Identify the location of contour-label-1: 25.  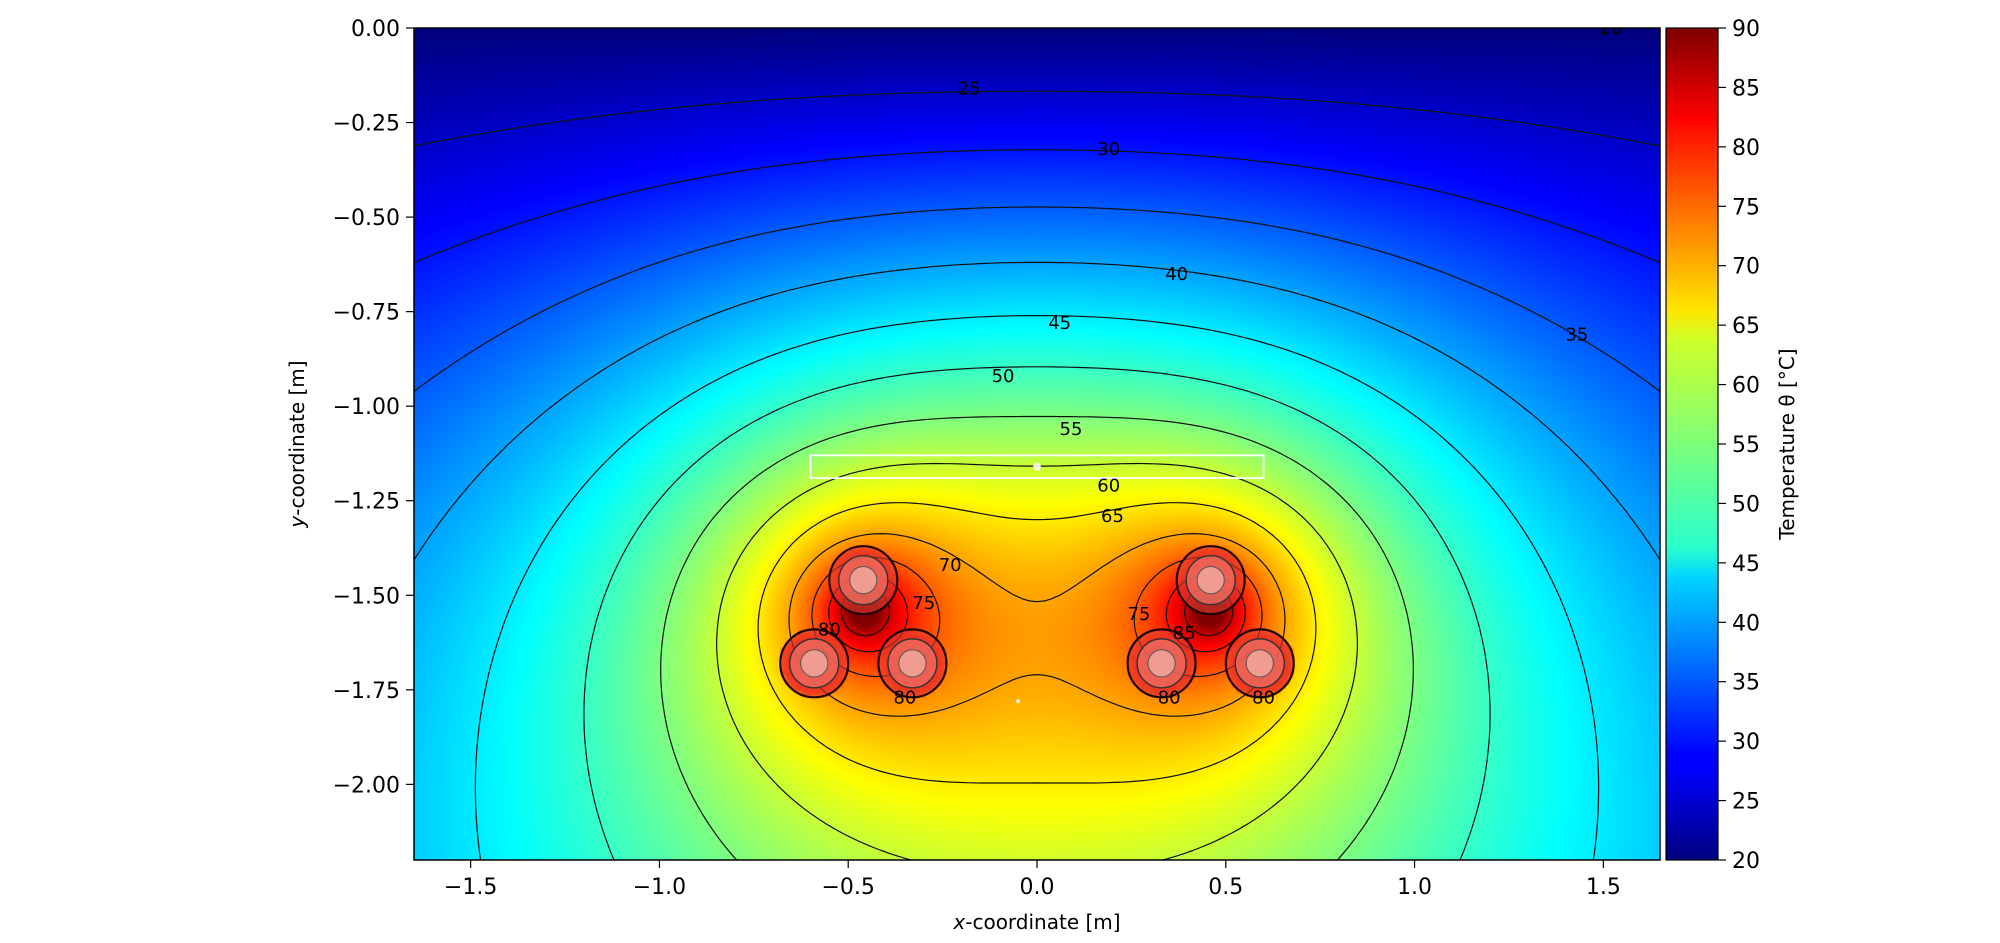
(969, 89).